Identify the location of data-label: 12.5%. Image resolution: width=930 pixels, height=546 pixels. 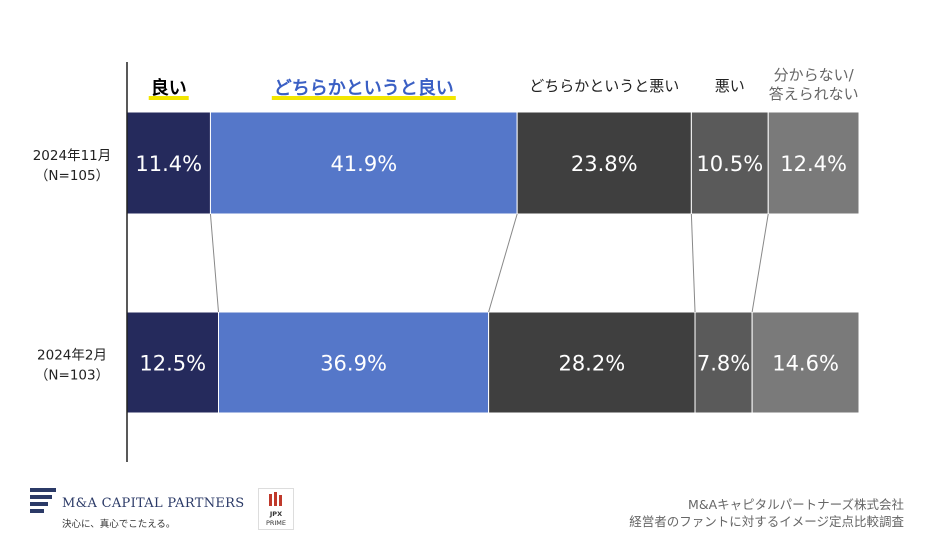
(172, 364).